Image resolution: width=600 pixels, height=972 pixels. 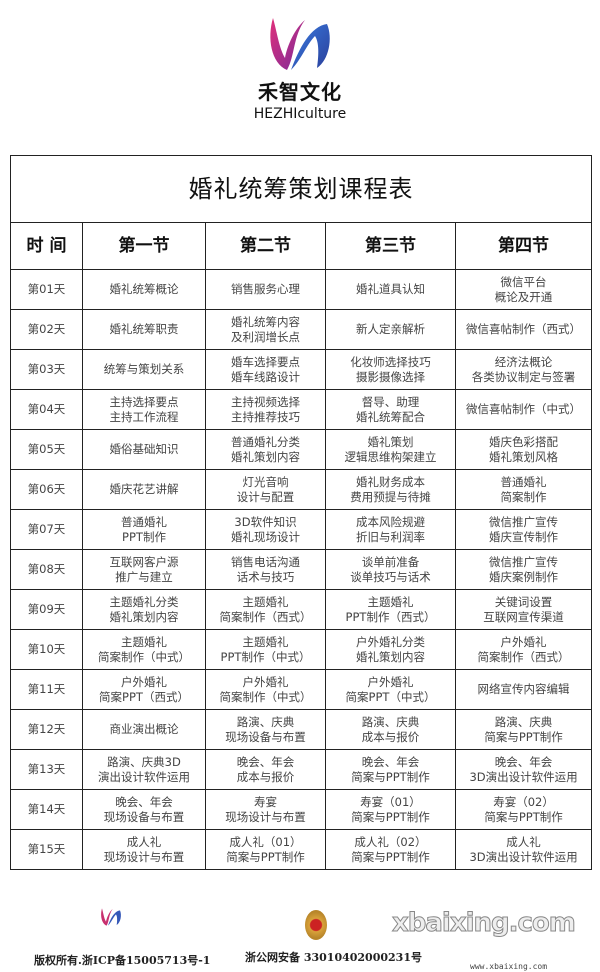 What do you see at coordinates (390, 449) in the screenshot?
I see `session-cell: 婚礼策划 逻辑思维构架建立` at bounding box center [390, 449].